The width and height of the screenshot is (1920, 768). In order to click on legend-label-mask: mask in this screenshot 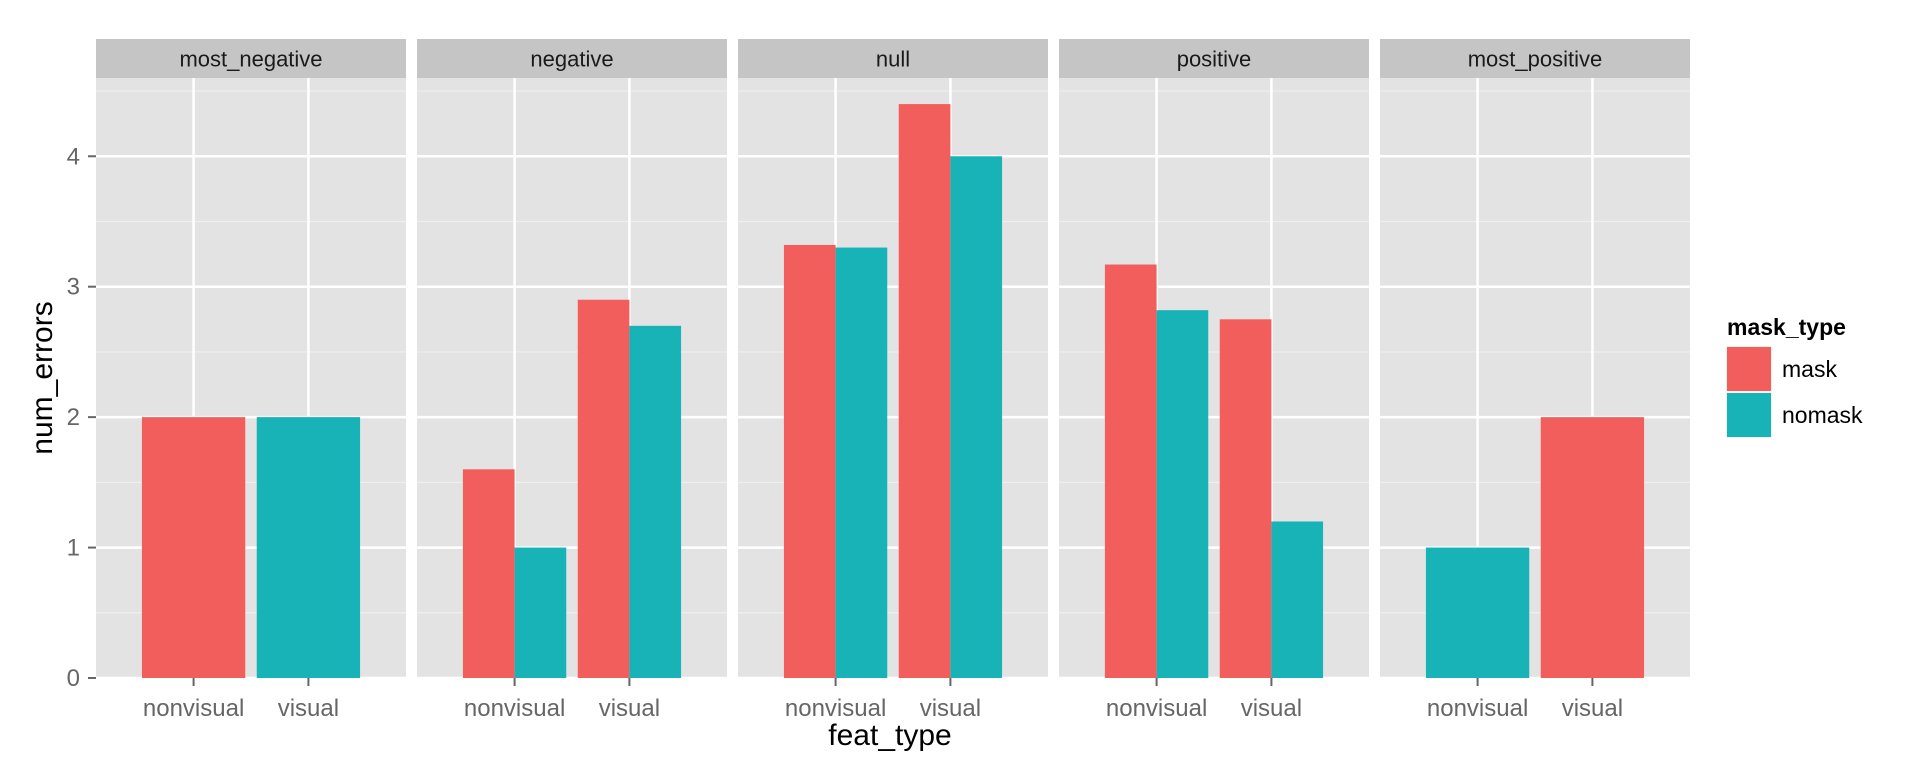, I will do `click(1809, 369)`.